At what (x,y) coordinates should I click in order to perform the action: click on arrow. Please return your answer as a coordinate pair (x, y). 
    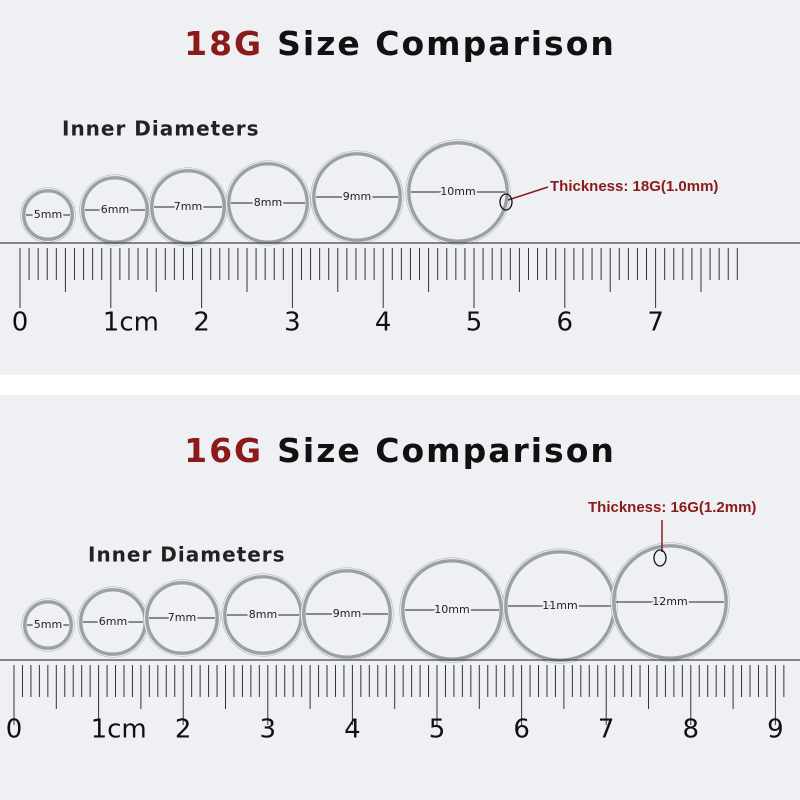
    Looking at the image, I should click on (528, 193).